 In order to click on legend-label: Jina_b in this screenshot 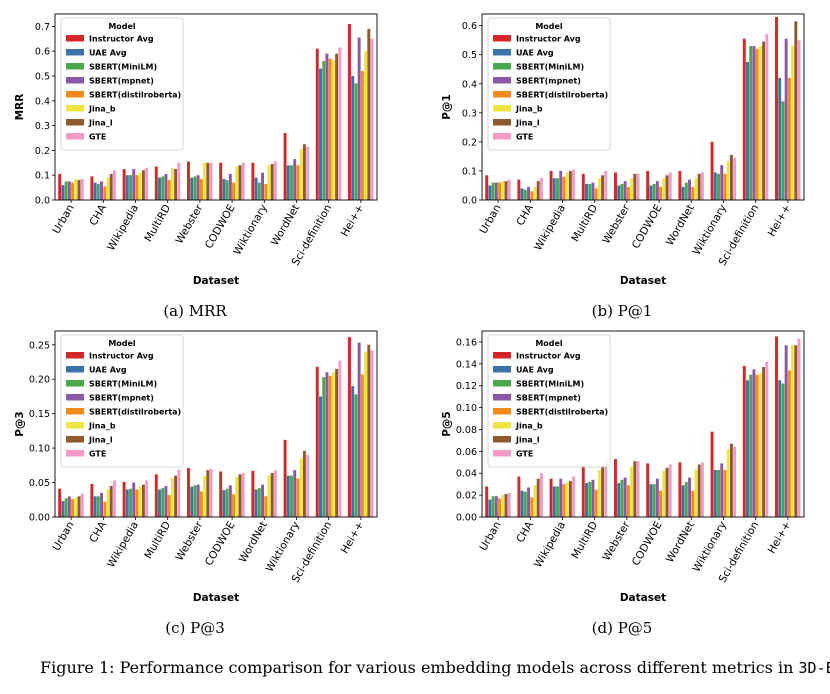, I will do `click(102, 426)`.